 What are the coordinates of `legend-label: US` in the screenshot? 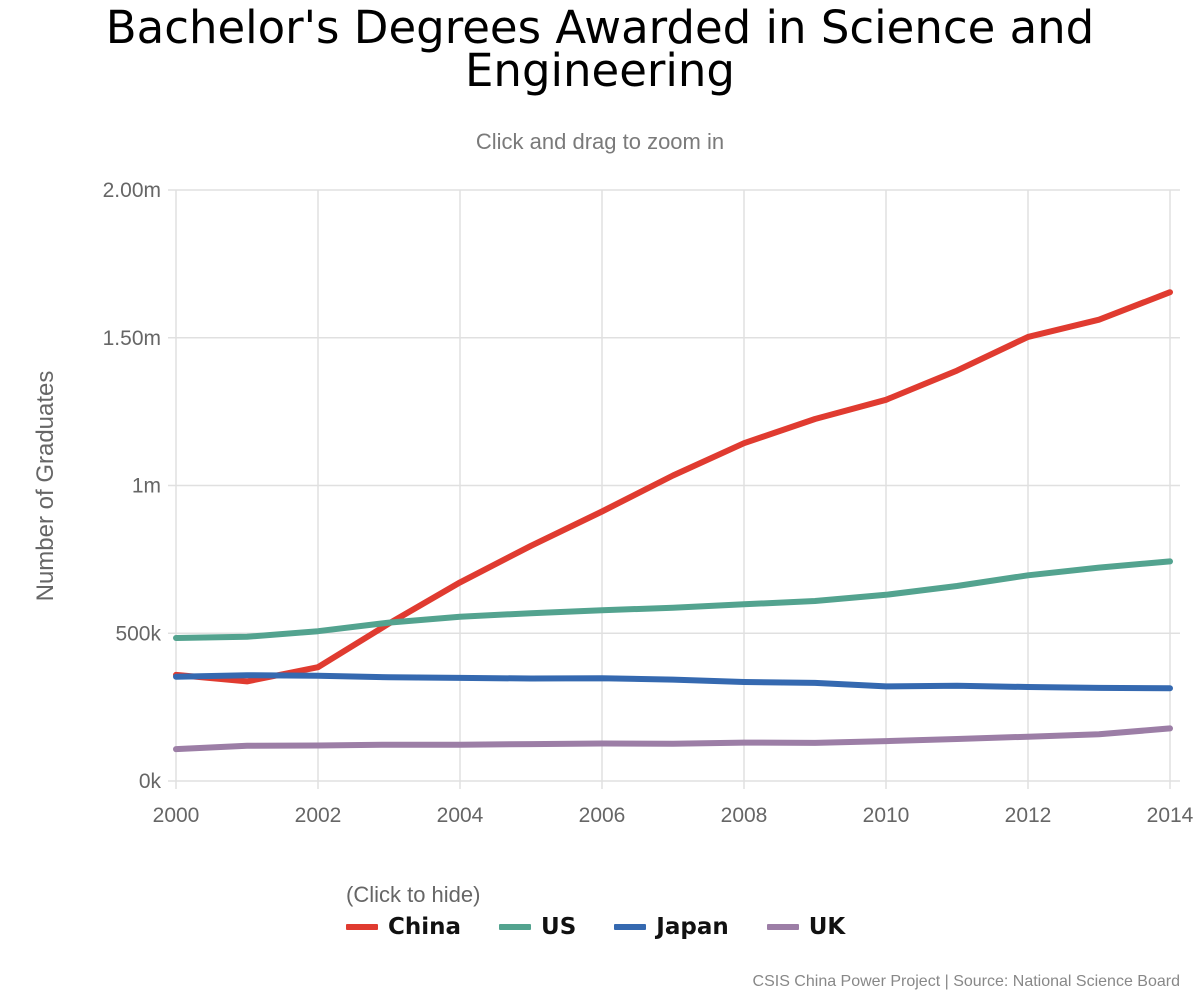 It's located at (559, 927).